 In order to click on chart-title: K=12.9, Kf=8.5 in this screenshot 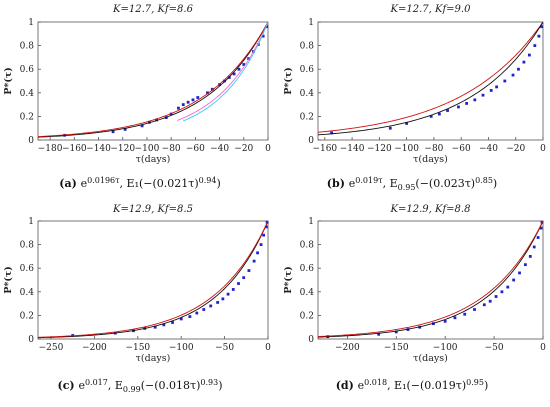, I will do `click(152, 209)`.